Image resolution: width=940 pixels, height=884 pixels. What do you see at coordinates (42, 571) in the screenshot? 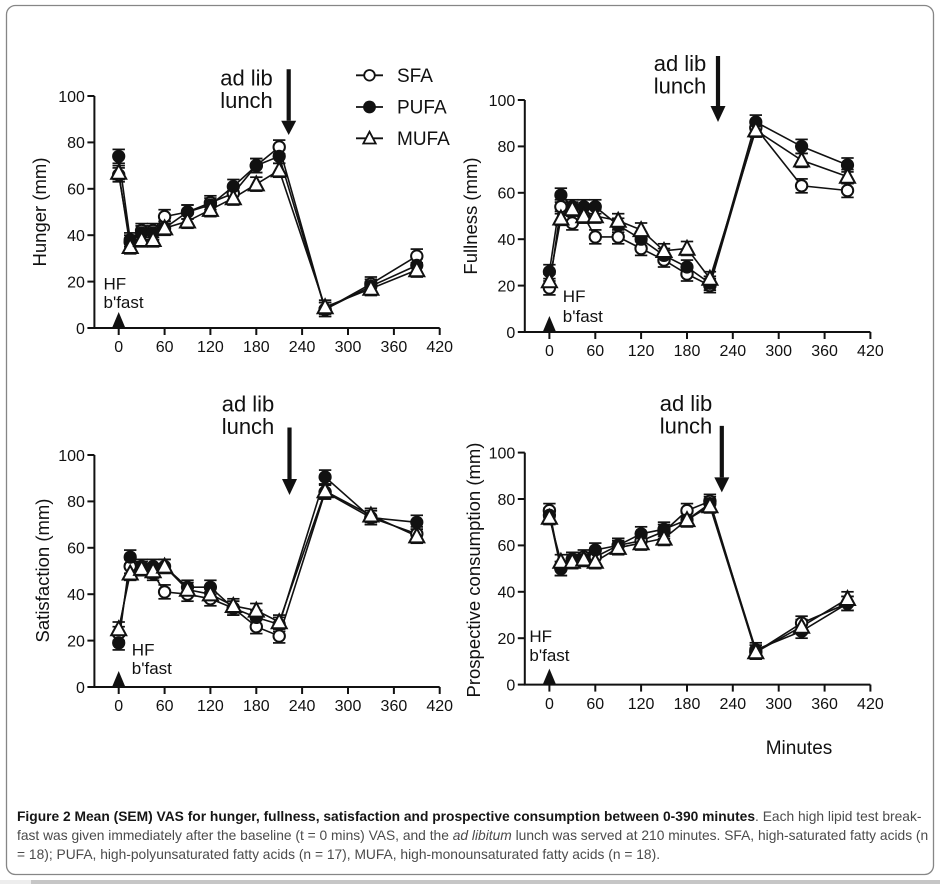
I see `svg-text: Satisfaction (mm)` at bounding box center [42, 571].